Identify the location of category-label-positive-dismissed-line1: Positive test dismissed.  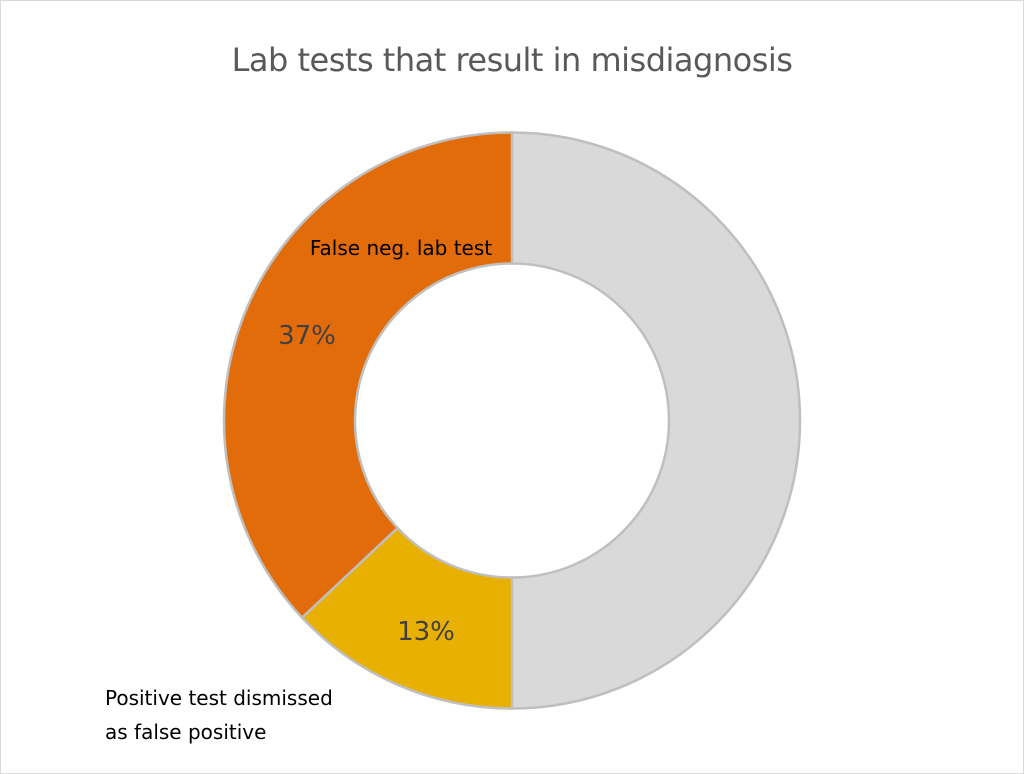
(219, 698).